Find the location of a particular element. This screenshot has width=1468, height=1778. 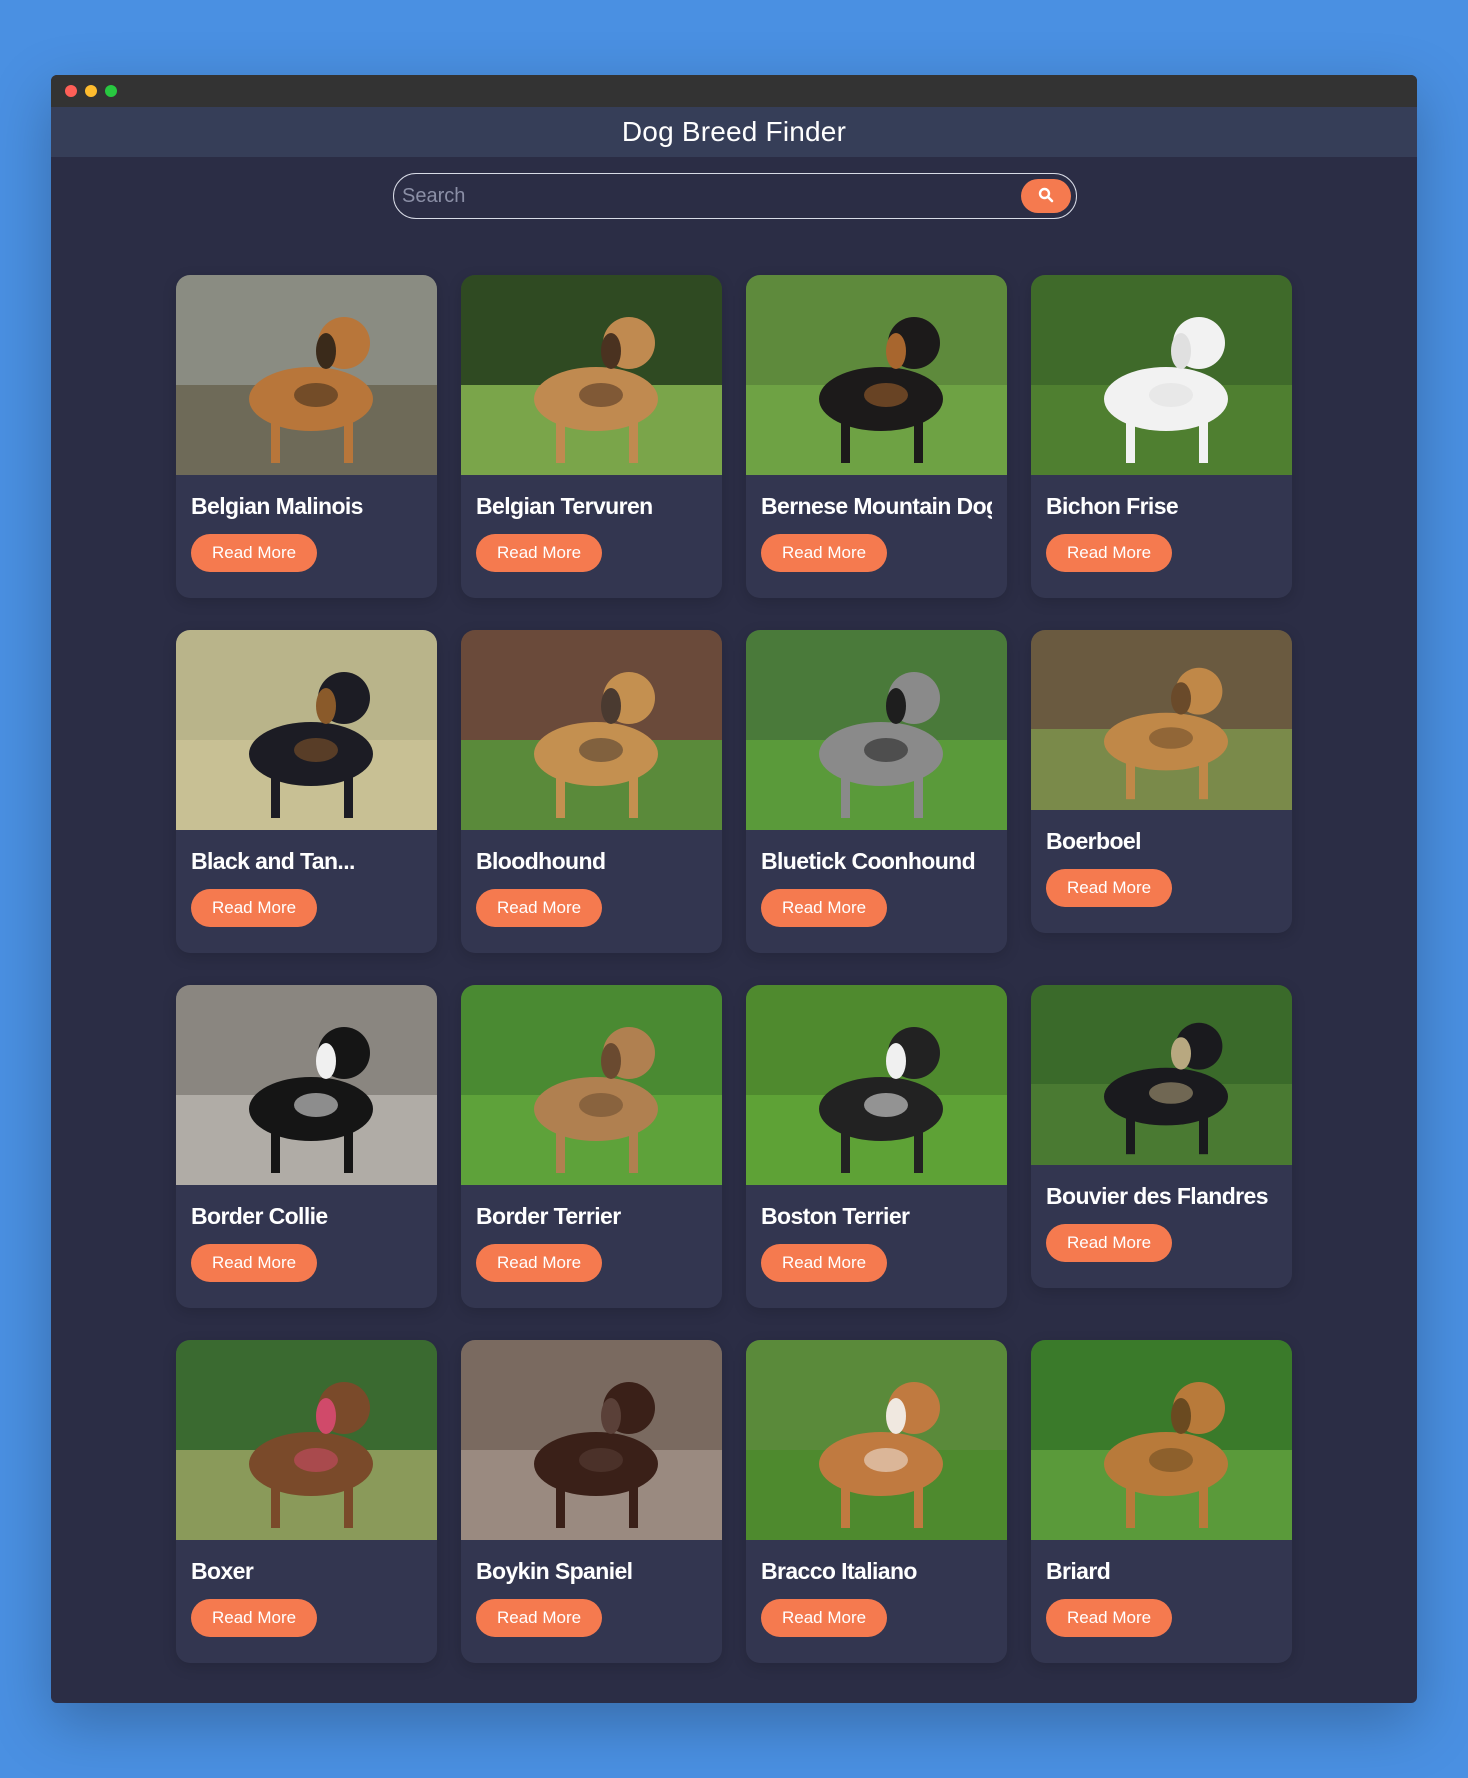

breed-name: Boston Terrier is located at coordinates (835, 1216).